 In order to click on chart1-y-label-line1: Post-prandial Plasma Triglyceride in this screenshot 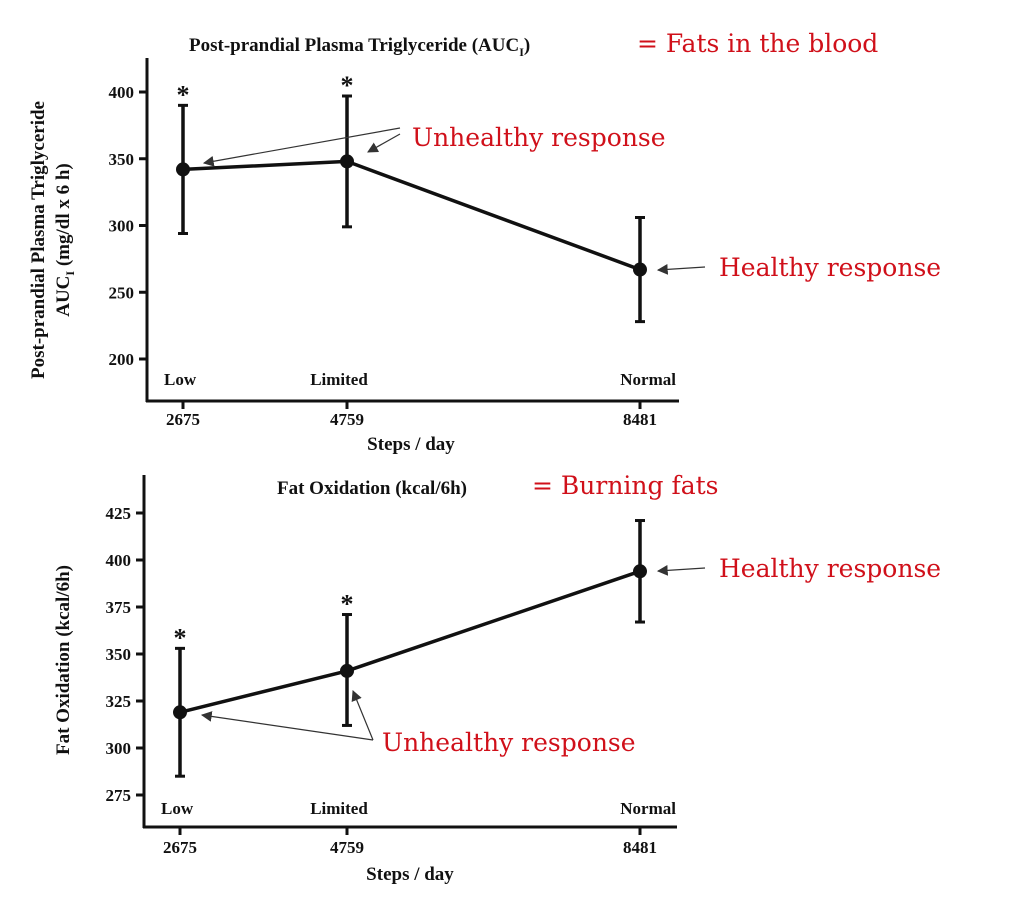, I will do `click(38, 240)`.